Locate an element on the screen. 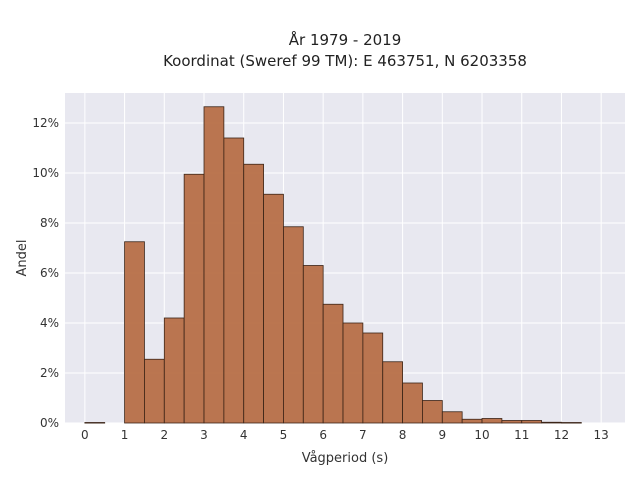 This screenshot has width=640, height=480. x-axis-label: Vågperiod (s) is located at coordinates (345, 458).